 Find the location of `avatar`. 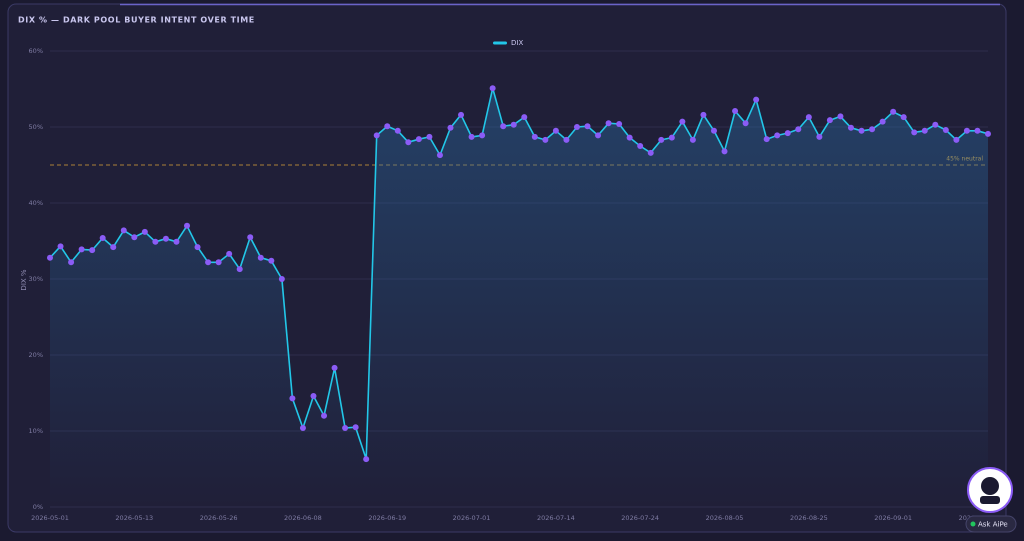

avatar is located at coordinates (990, 490).